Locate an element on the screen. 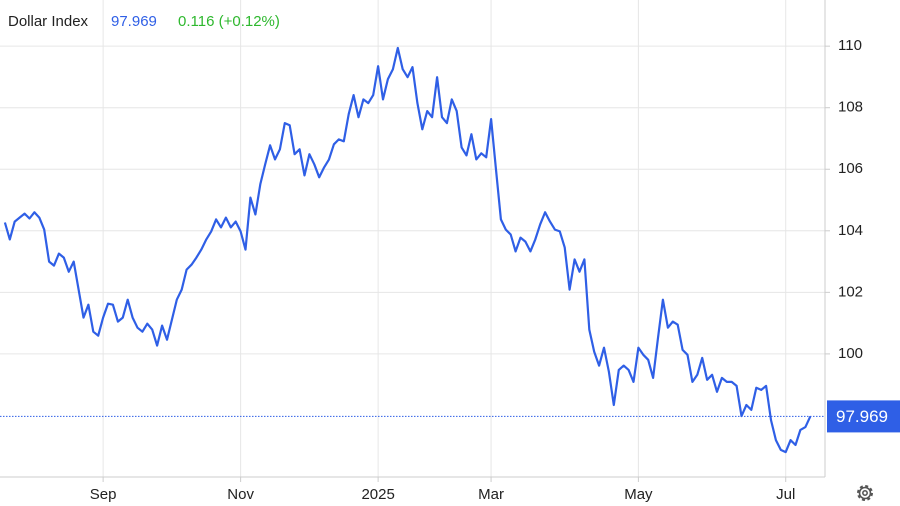 Image resolution: width=900 pixels, height=506 pixels. x-tick-label: 2025 is located at coordinates (377, 494).